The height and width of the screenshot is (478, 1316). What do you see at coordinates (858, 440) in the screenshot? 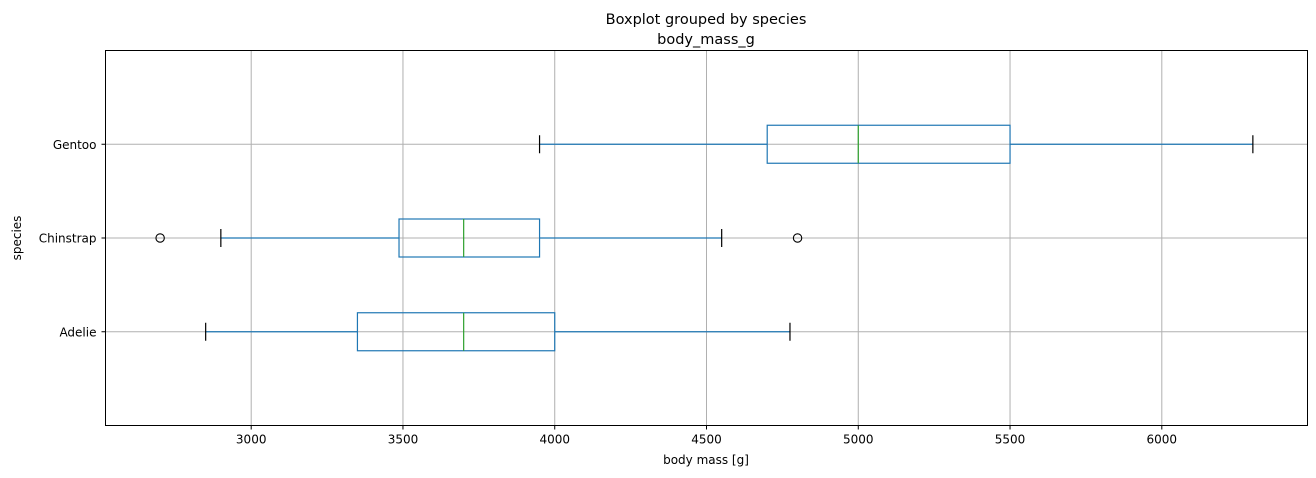
I see `x-tick-label: 5000` at bounding box center [858, 440].